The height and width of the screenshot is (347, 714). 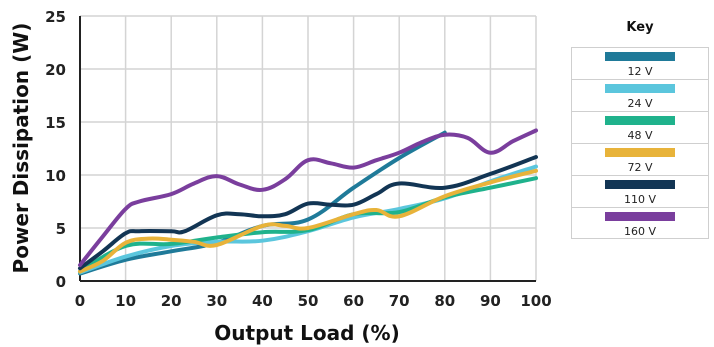 I want to click on legend-label: 72 V, so click(x=640, y=167).